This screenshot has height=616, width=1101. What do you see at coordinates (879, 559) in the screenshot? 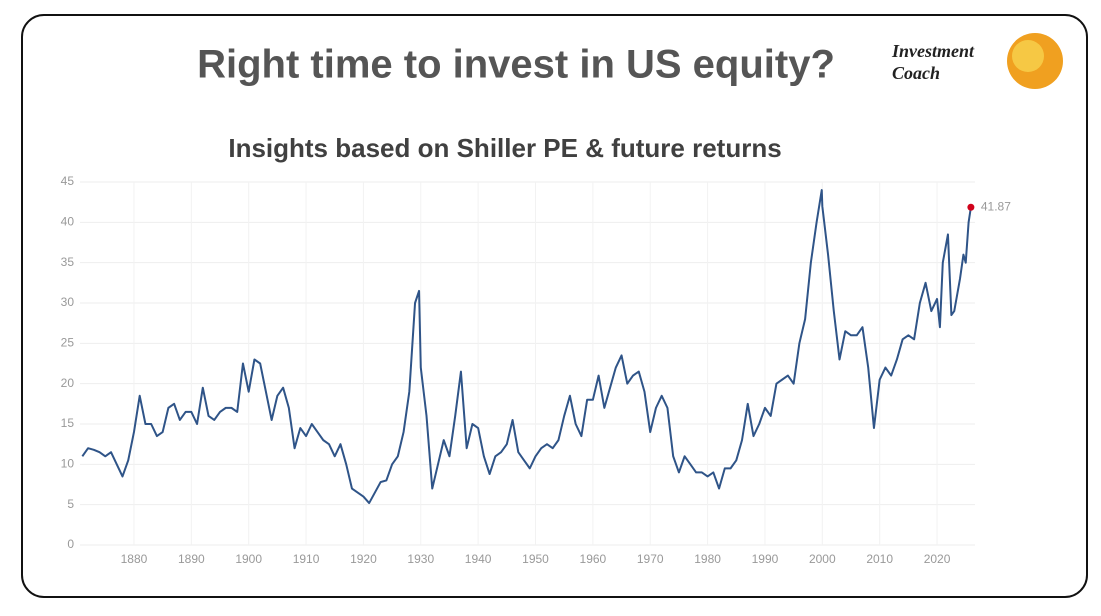
I see `x-tick-label: 2010` at bounding box center [879, 559].